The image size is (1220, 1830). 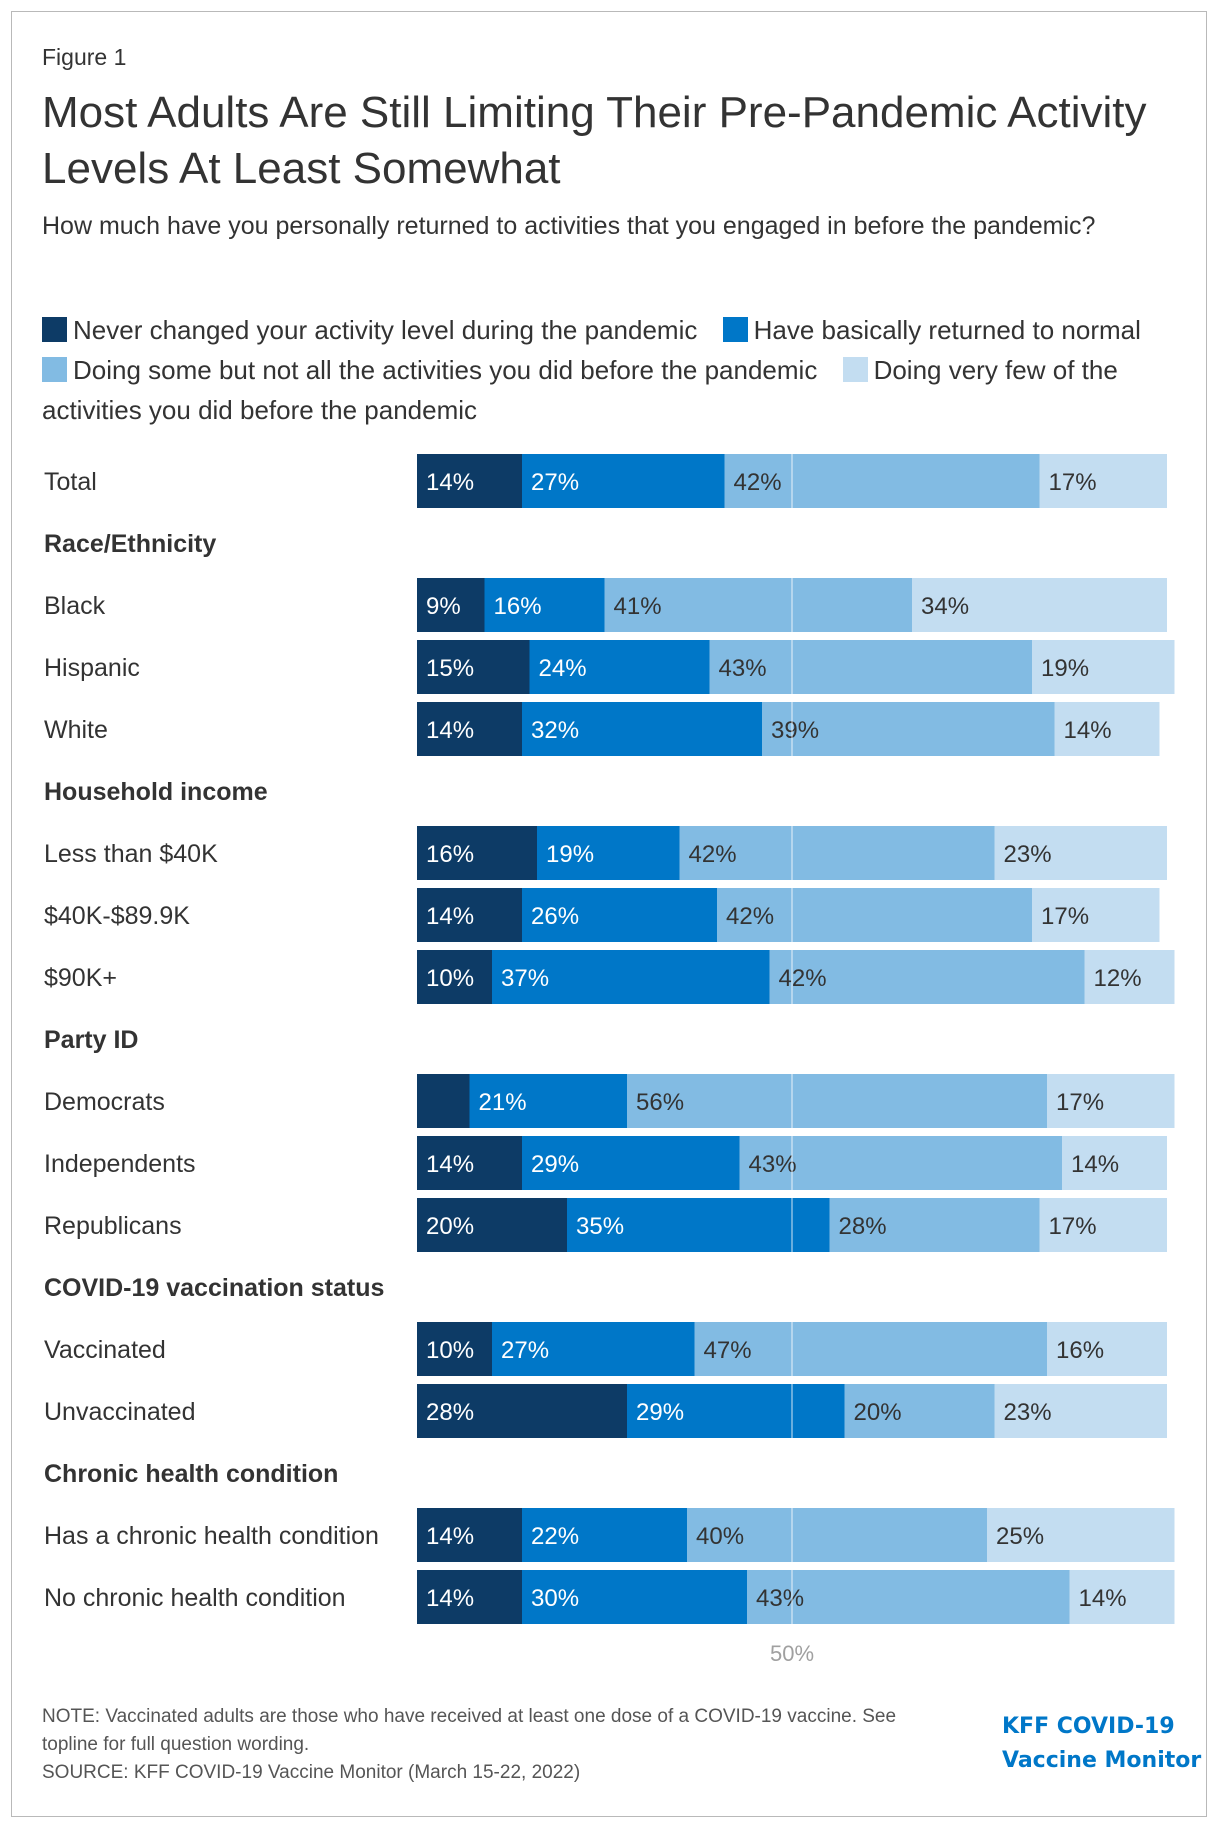 I want to click on data-label: 21%, so click(x=503, y=1102).